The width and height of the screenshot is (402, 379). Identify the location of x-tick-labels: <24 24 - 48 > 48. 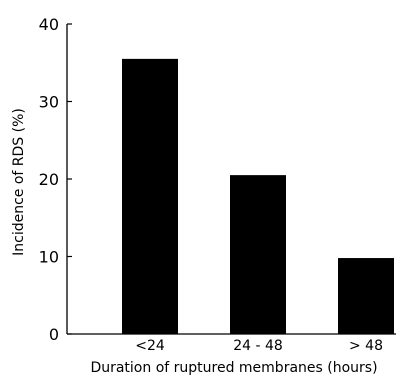
(259, 346).